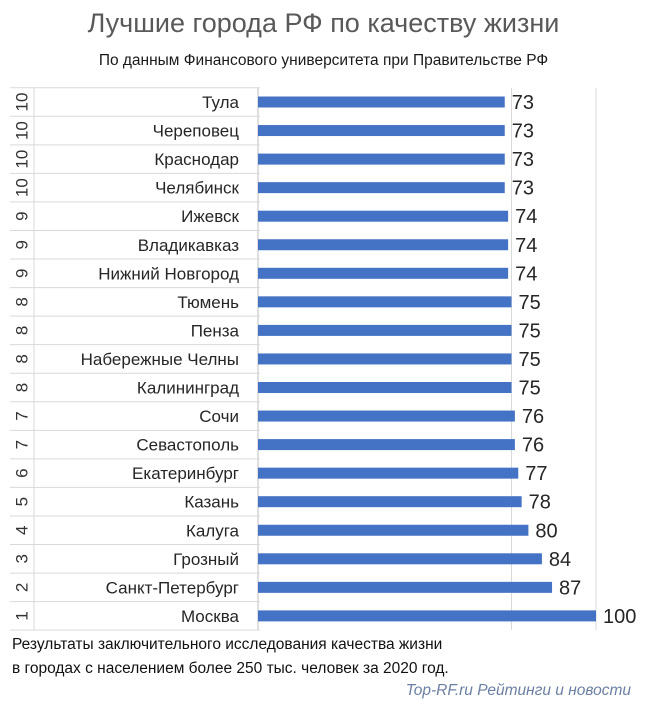 Image resolution: width=647 pixels, height=709 pixels. I want to click on city-label: Нижний Новгород, so click(168, 273).